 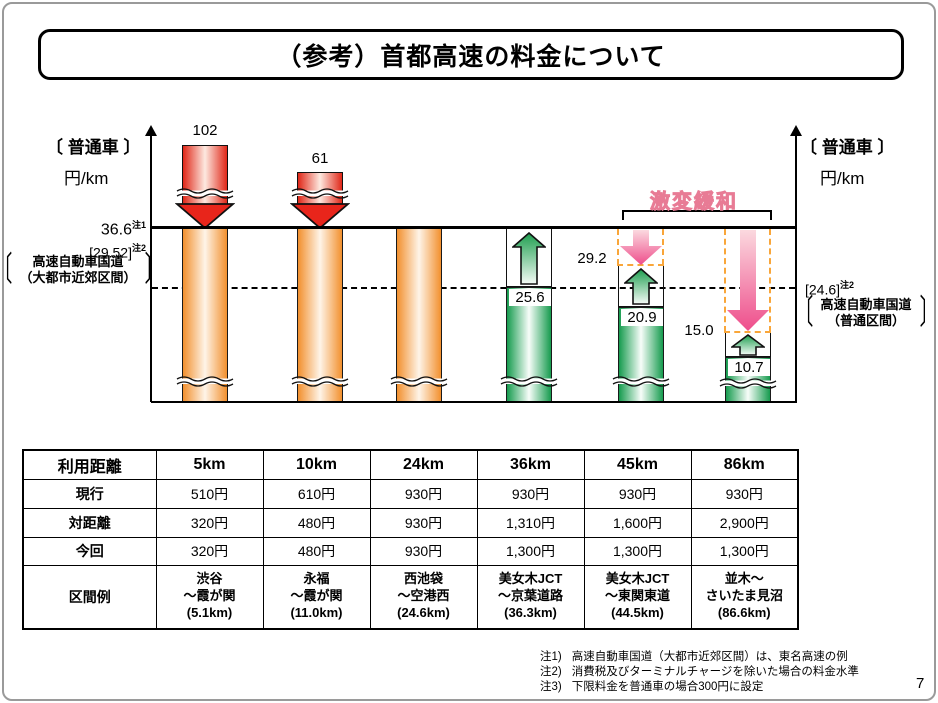 What do you see at coordinates (110, 252) in the screenshot?
I see `baseline-sub-value: [29.52]` at bounding box center [110, 252].